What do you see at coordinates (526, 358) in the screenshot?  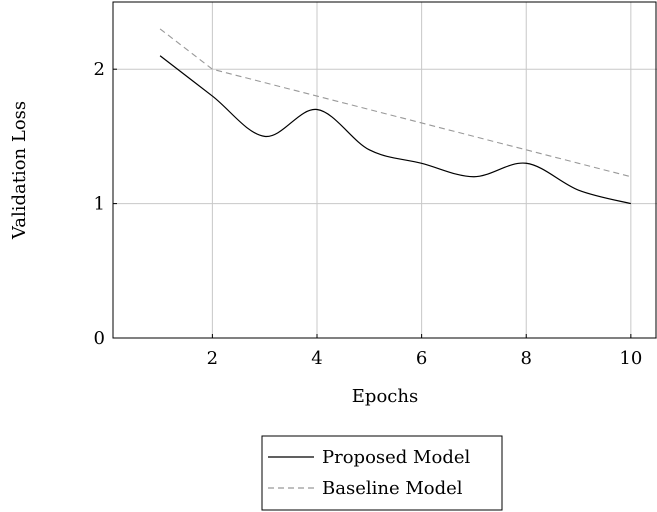 I see `x-tick-label: 8` at bounding box center [526, 358].